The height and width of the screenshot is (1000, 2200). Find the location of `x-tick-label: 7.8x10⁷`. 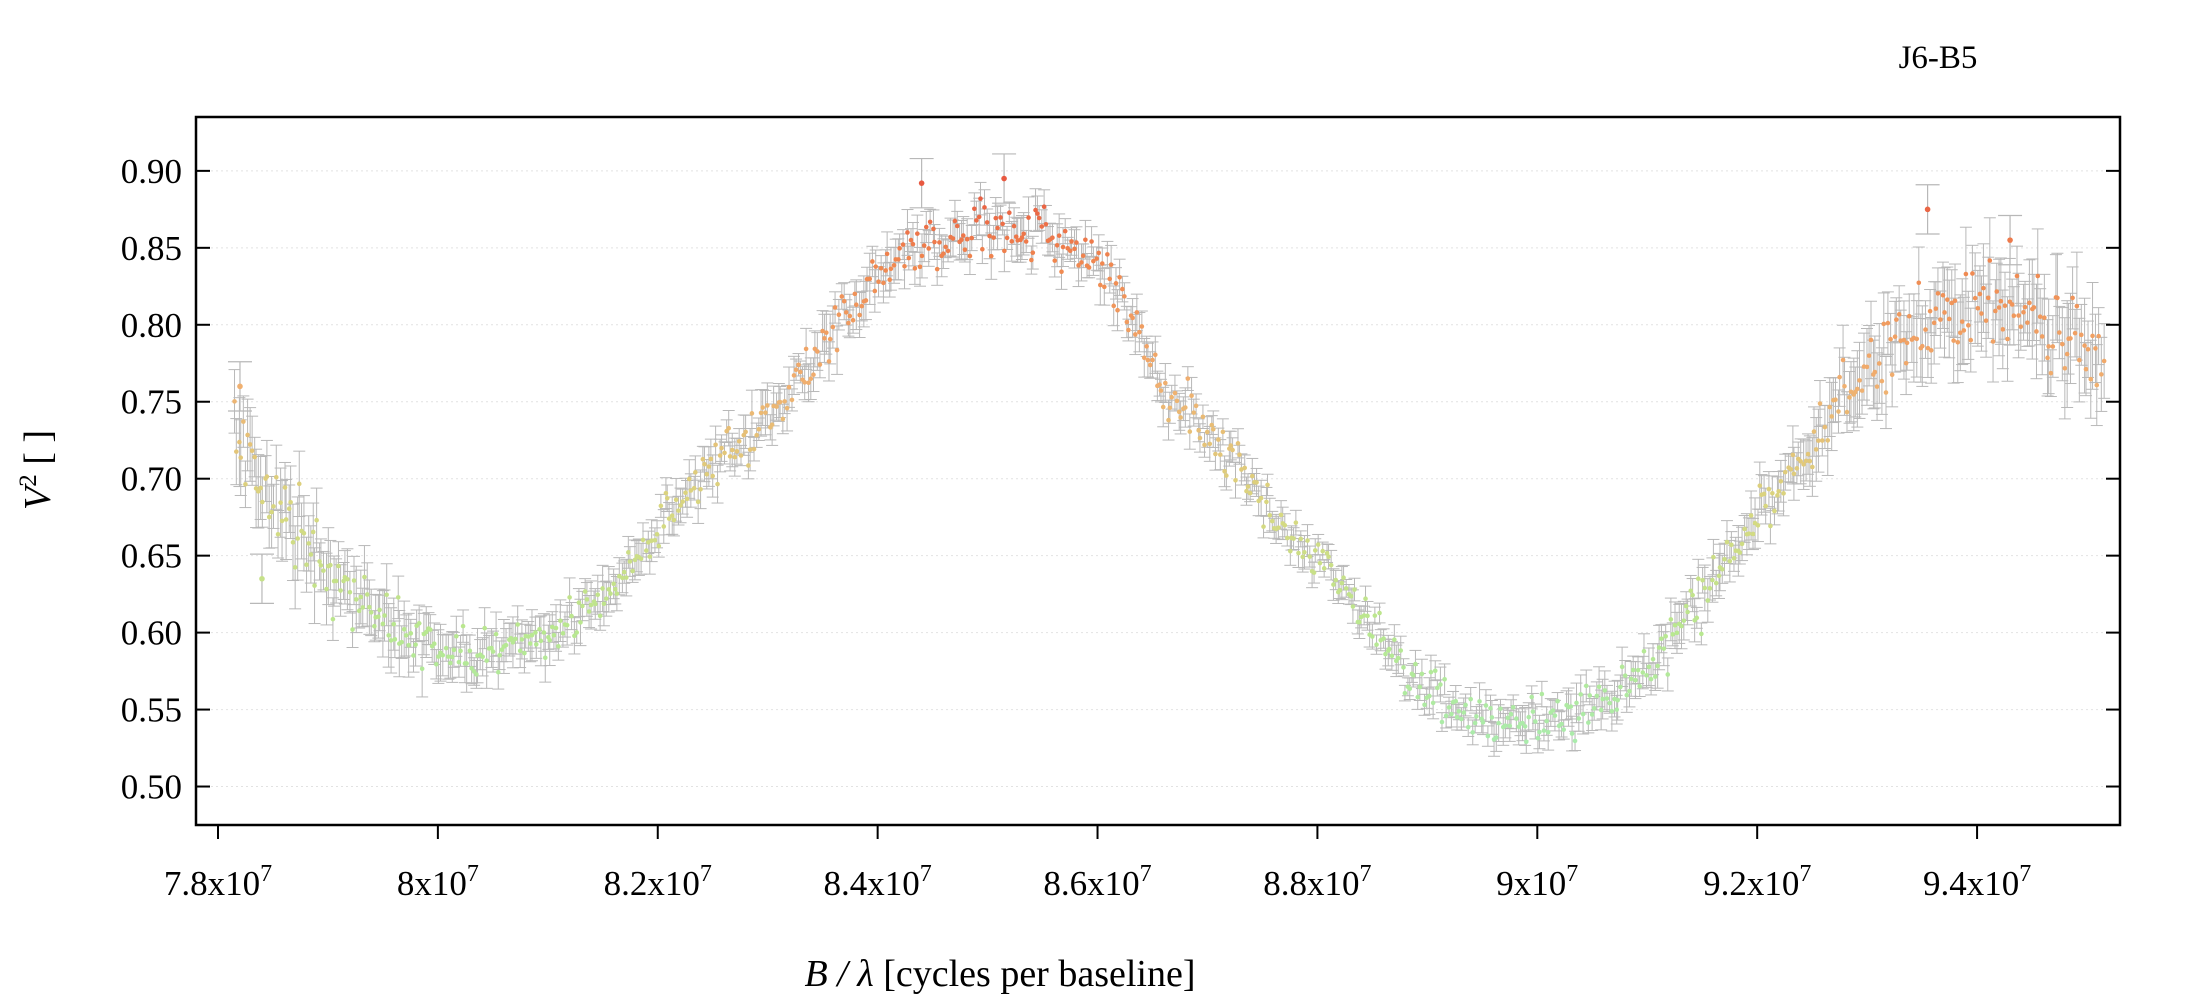

x-tick-label: 7.8x10⁷ is located at coordinates (218, 882).